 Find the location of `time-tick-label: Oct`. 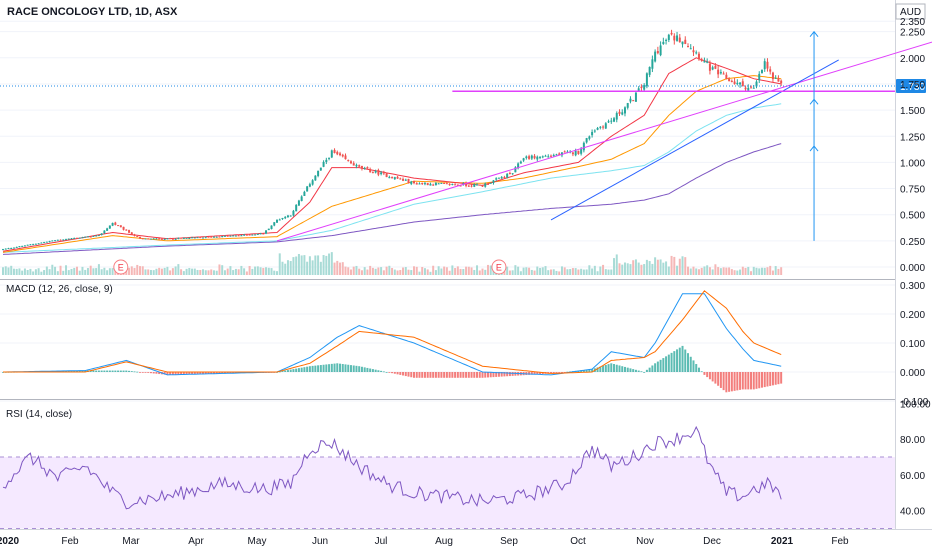

time-tick-label: Oct is located at coordinates (578, 541).